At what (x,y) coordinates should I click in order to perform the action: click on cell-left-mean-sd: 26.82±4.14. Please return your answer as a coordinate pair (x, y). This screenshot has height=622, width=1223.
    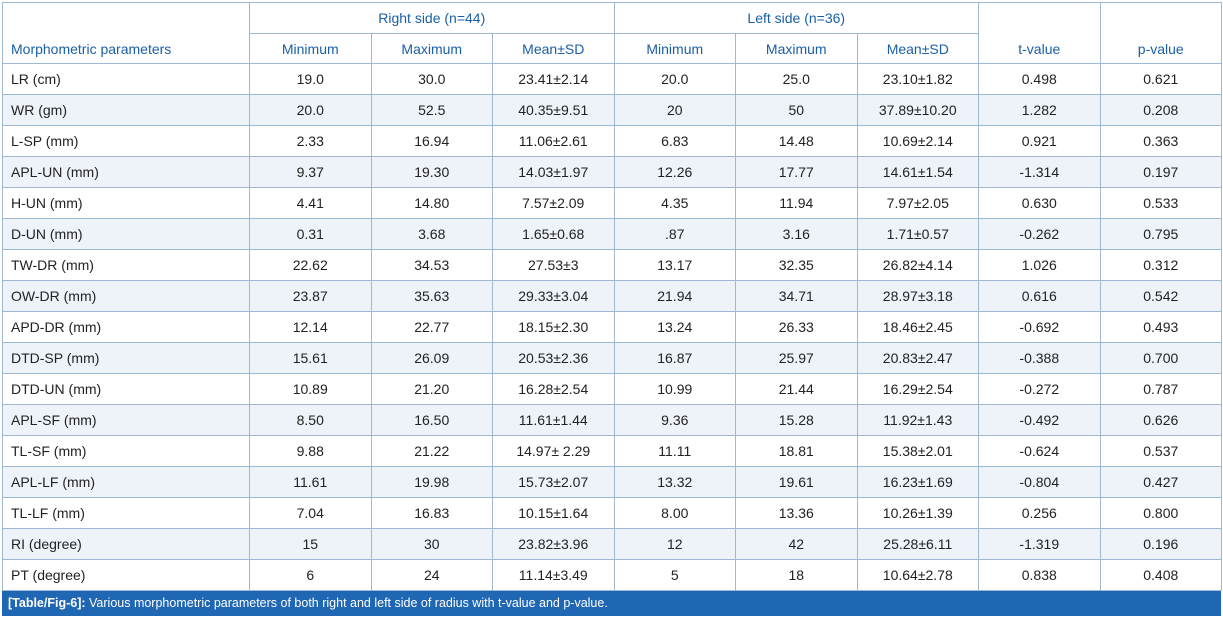
    Looking at the image, I should click on (918, 265).